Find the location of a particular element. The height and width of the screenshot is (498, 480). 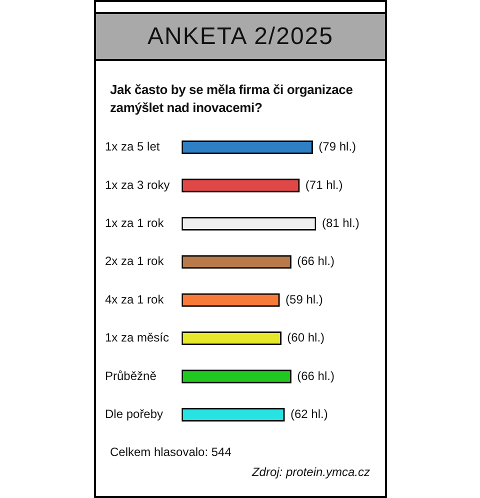

text: Zdroj: protein.ymca.cz is located at coordinates (311, 472).